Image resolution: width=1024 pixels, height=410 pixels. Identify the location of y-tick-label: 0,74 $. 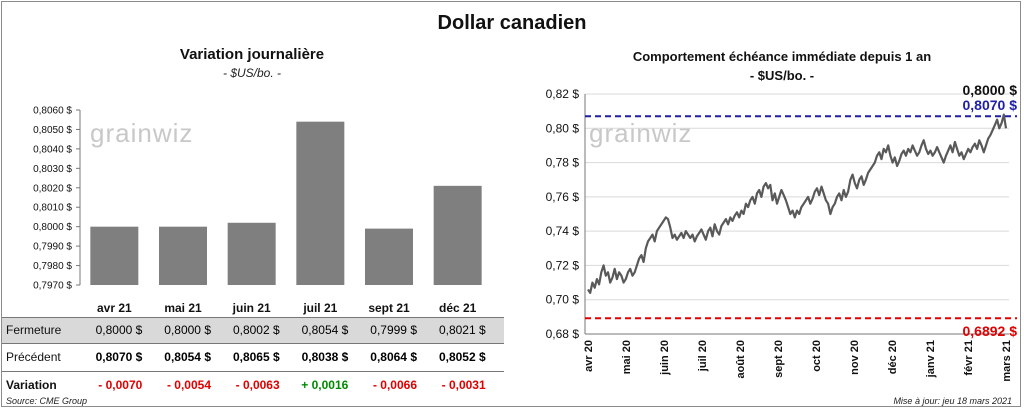
(563, 231).